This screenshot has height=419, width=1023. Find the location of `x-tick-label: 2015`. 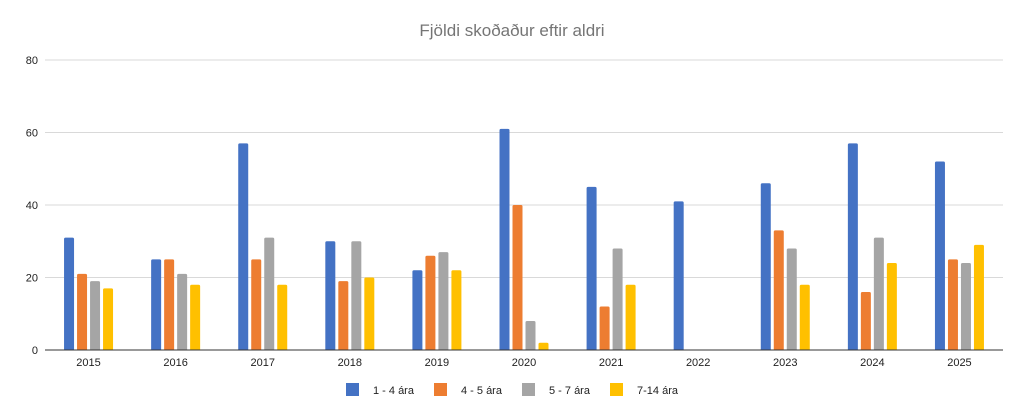

x-tick-label: 2015 is located at coordinates (88, 363).